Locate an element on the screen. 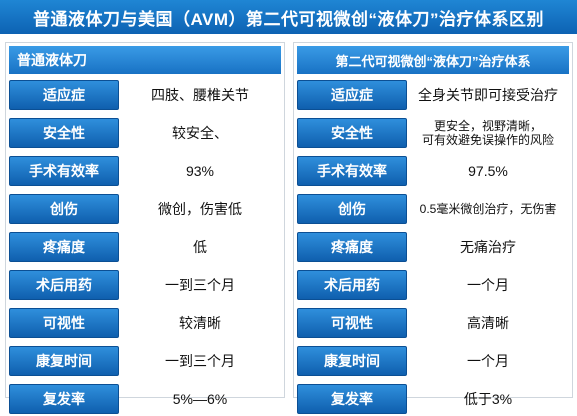 Image resolution: width=577 pixels, height=416 pixels. comparison-row: 康复时间 一个月 is located at coordinates (433, 361).